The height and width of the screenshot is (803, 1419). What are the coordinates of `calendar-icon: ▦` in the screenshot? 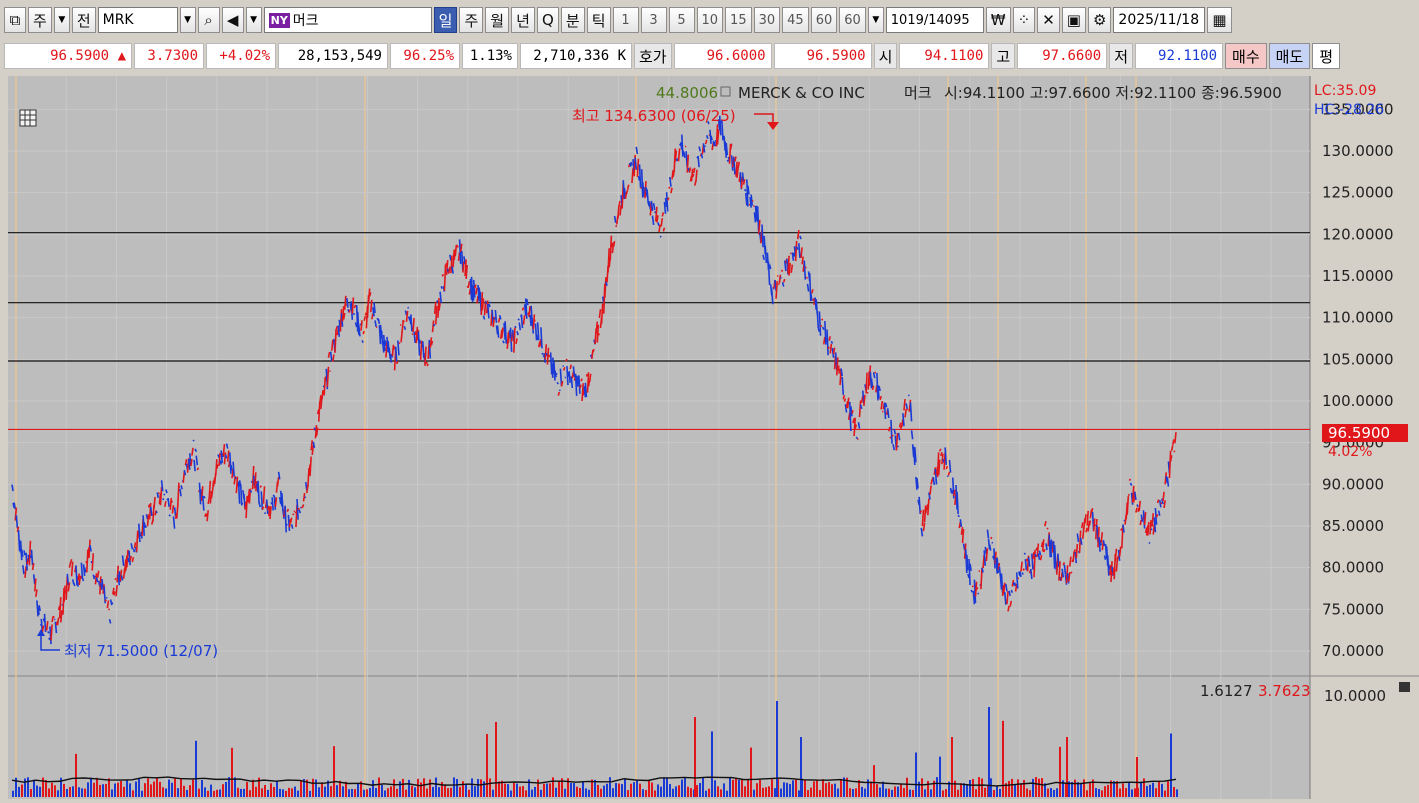 It's located at (1219, 20).